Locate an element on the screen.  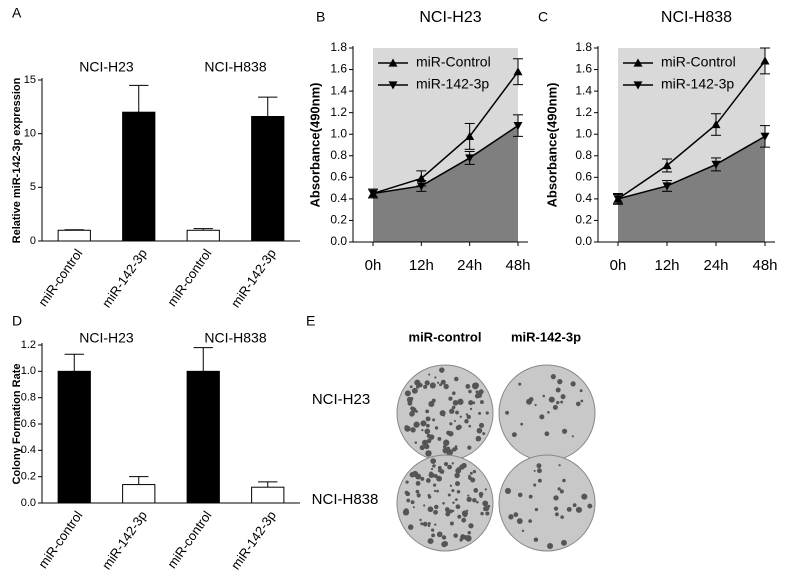
x-tick-label: miR-control is located at coordinates (60, 277).